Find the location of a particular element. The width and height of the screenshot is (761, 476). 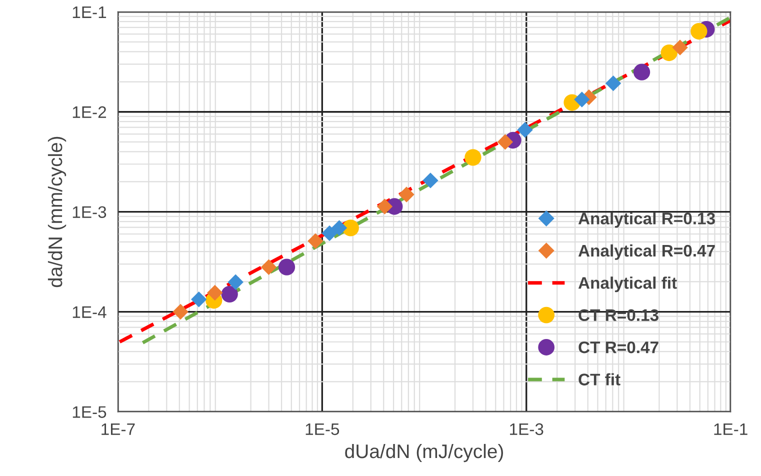

x-tick-label: 1E-7 is located at coordinates (118, 429).